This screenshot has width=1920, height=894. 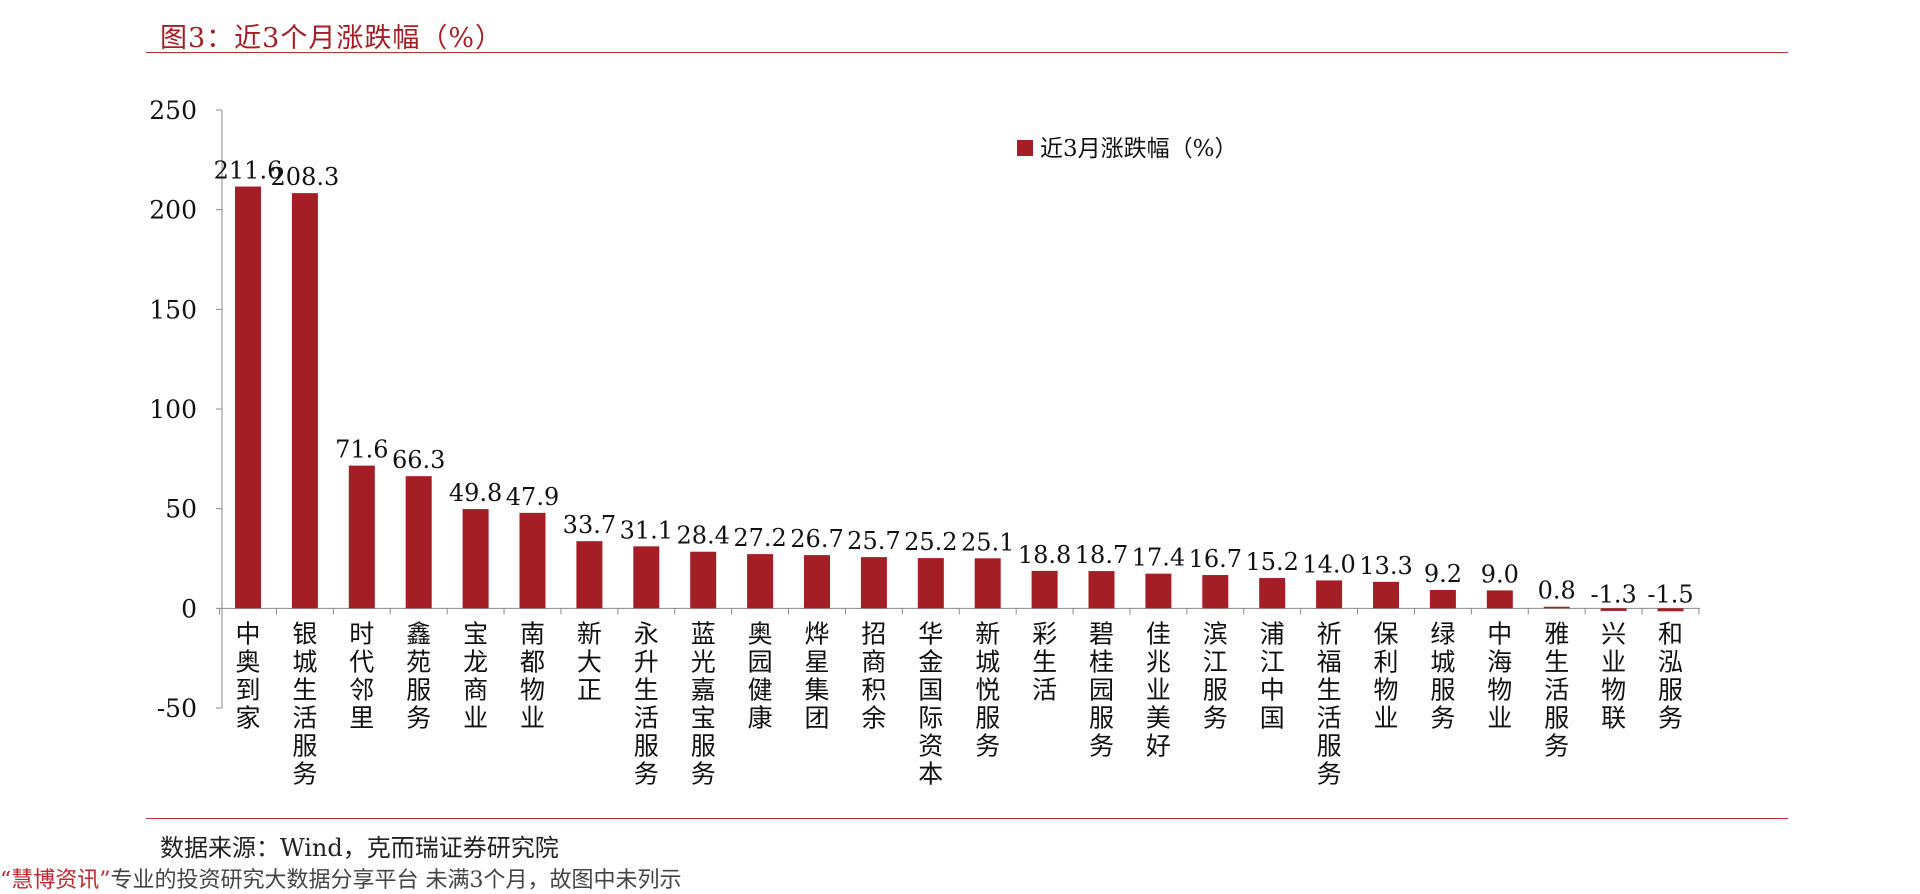 What do you see at coordinates (589, 661) in the screenshot?
I see `category-label: 新大正` at bounding box center [589, 661].